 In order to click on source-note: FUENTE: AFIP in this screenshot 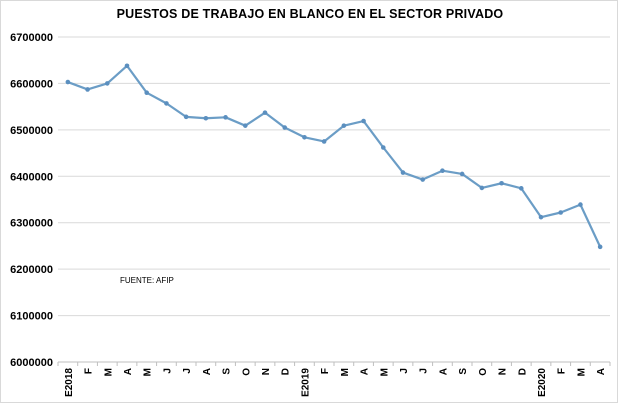, I will do `click(147, 280)`.